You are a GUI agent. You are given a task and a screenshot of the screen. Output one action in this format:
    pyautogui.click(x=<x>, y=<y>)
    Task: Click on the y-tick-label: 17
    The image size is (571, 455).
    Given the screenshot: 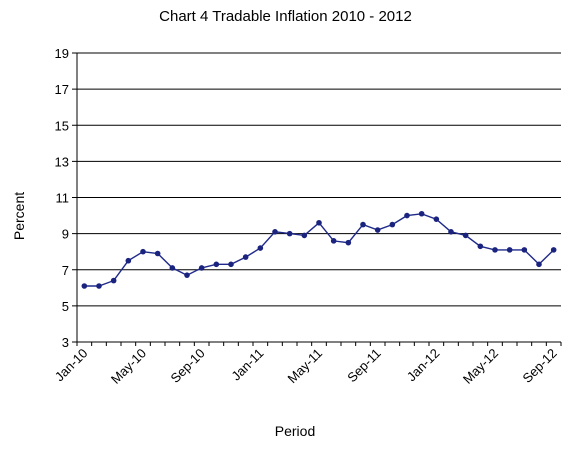 What is the action you would take?
    pyautogui.click(x=62, y=89)
    